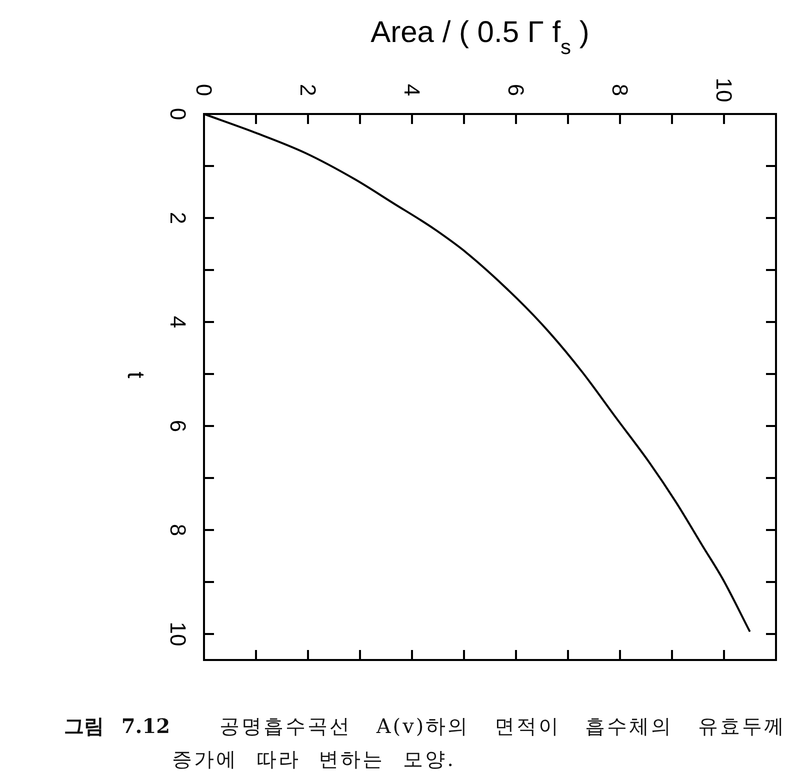  What do you see at coordinates (178, 634) in the screenshot?
I see `y-tick-label: 10` at bounding box center [178, 634].